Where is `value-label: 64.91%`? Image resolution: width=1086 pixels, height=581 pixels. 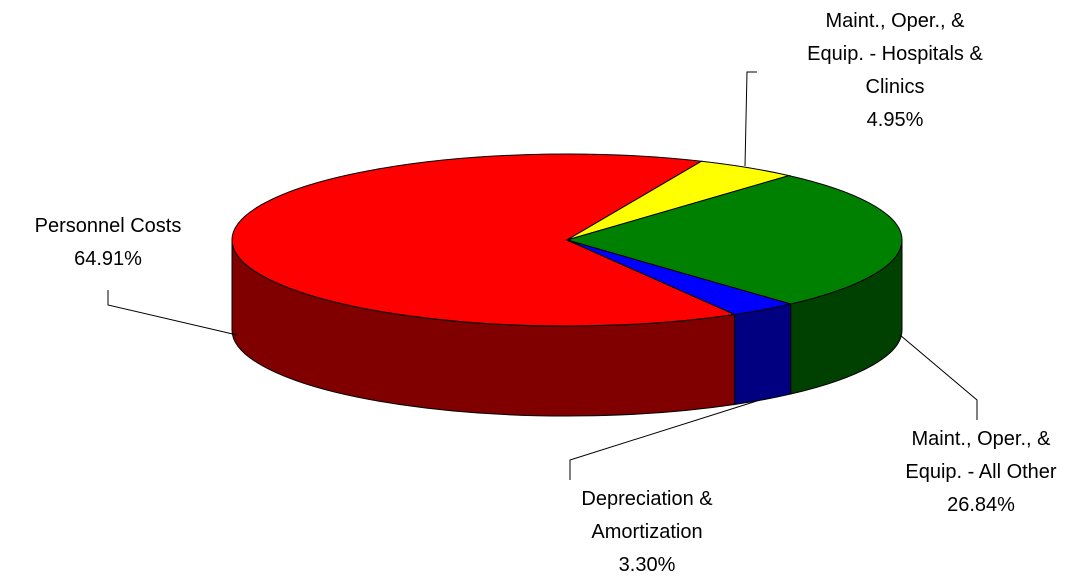 value-label: 64.91% is located at coordinates (108, 259).